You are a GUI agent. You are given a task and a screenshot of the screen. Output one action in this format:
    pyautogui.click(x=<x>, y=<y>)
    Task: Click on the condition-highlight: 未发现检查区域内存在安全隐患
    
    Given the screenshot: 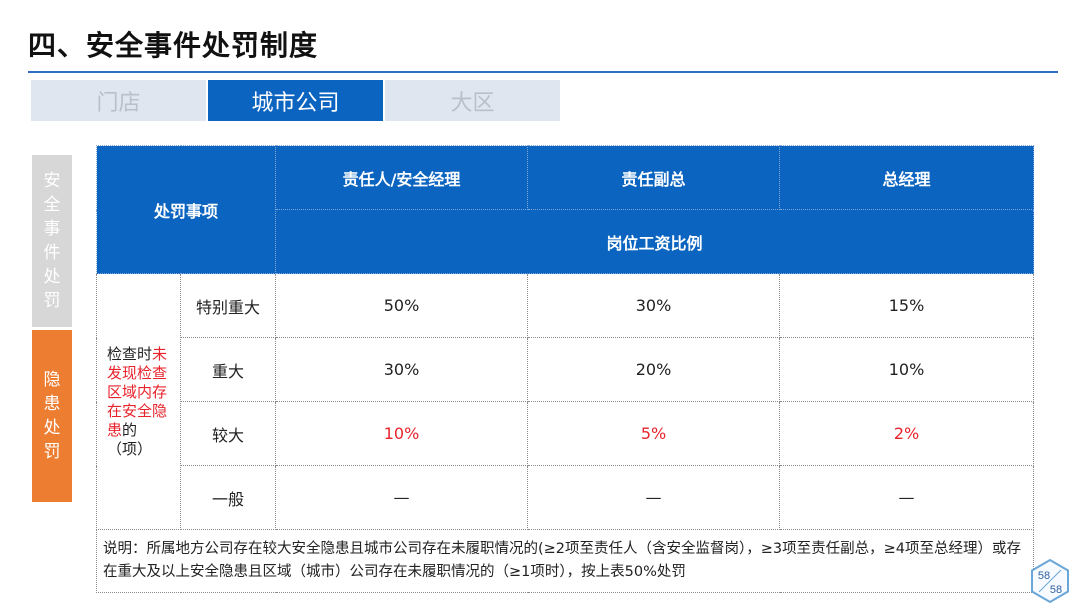 What is the action you would take?
    pyautogui.click(x=137, y=391)
    